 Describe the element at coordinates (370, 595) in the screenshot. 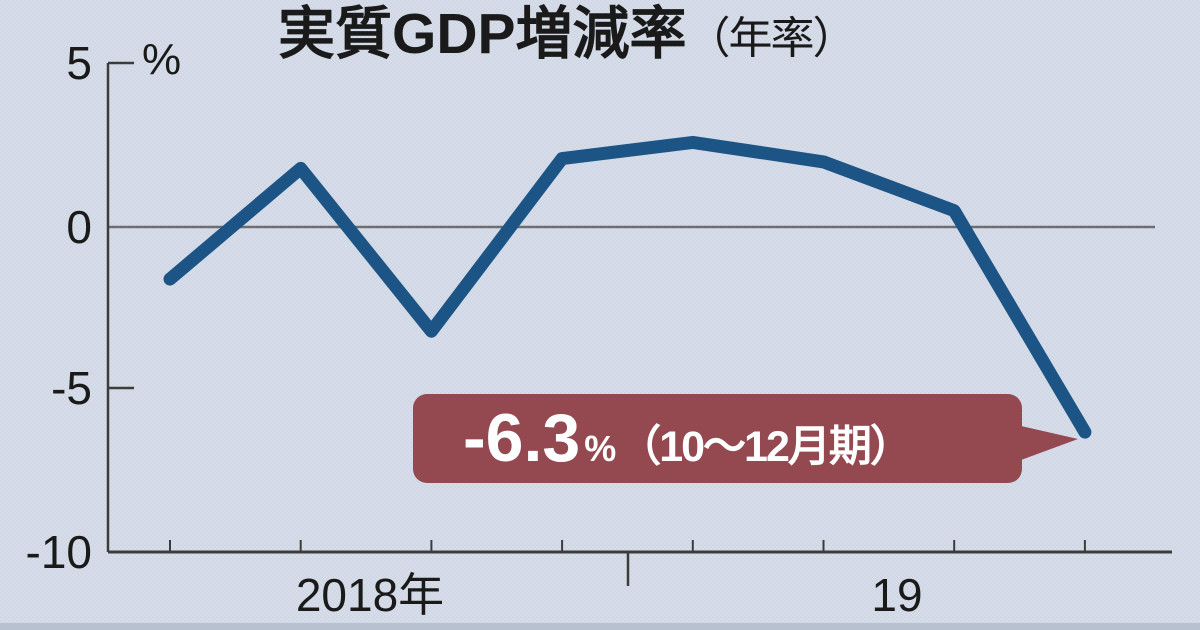

I see `x-tick-label-2018: 2018年` at that location.